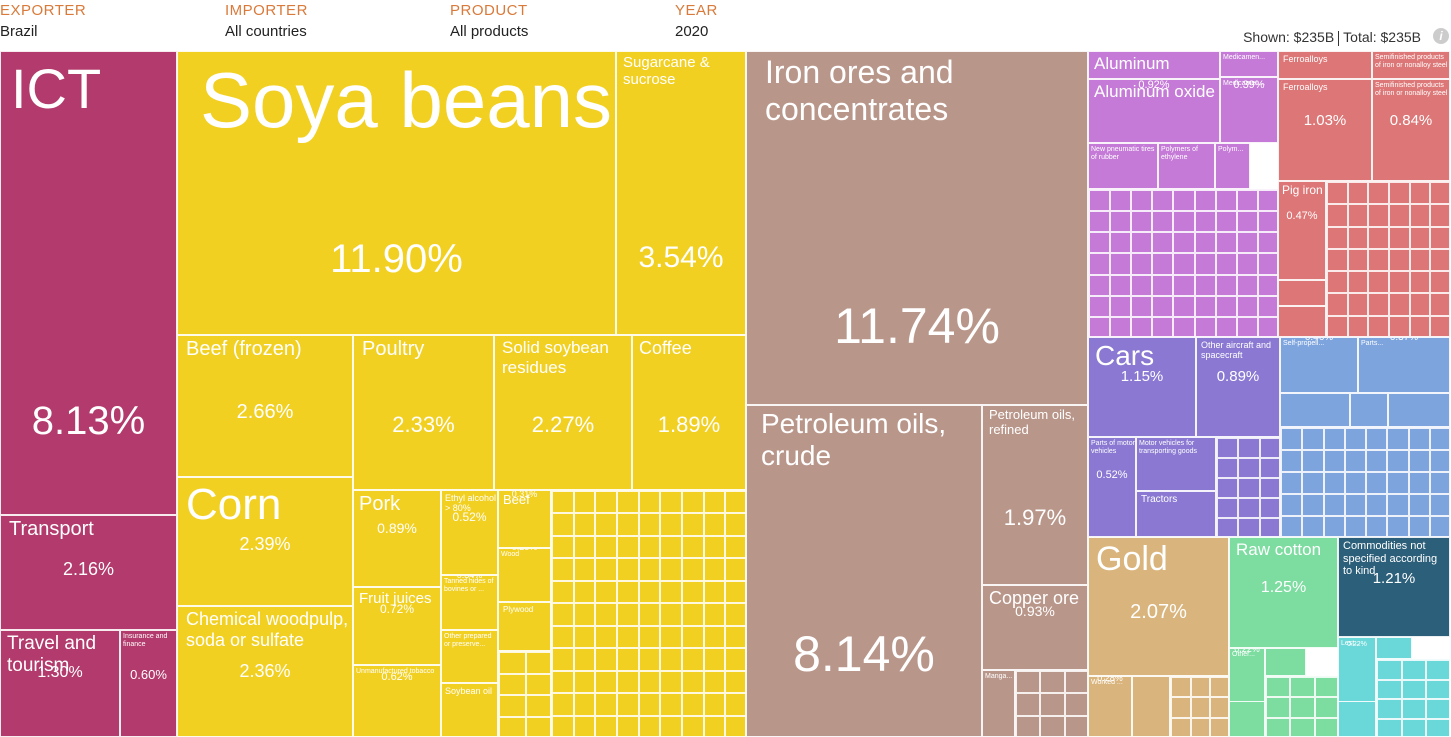 Image resolution: width=1451 pixels, height=737 pixels. I want to click on treemap-cell-aluminum: Aluminum, so click(1154, 65).